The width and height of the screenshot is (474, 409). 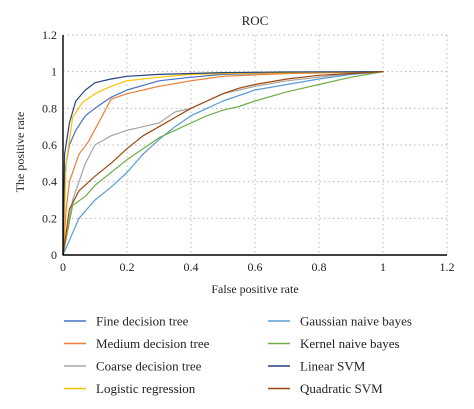 I want to click on x-tick-label: 1.2, so click(x=447, y=267).